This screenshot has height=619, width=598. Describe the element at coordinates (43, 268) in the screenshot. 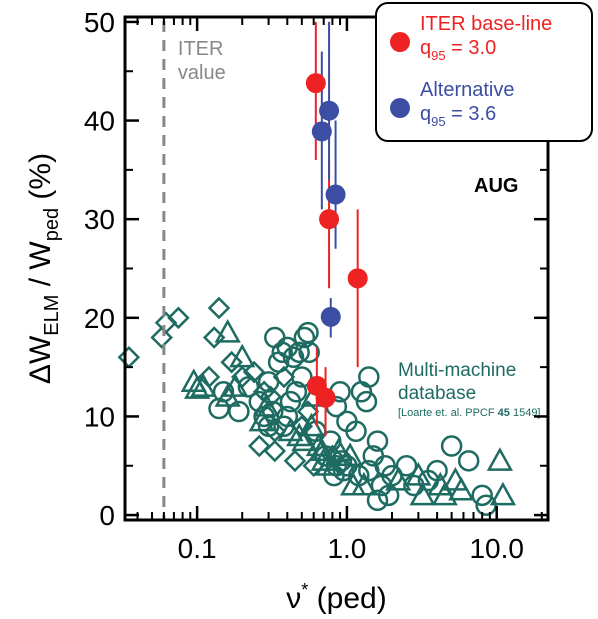

I see `y-axis-label: ΔWELM / Wped (%)` at that location.